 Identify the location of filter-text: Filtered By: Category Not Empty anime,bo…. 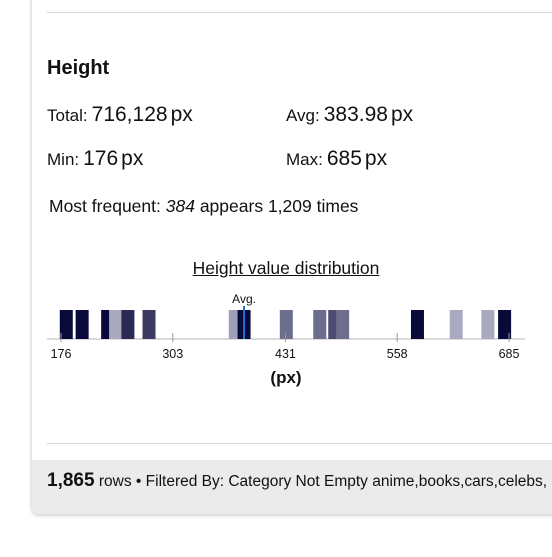
(346, 481).